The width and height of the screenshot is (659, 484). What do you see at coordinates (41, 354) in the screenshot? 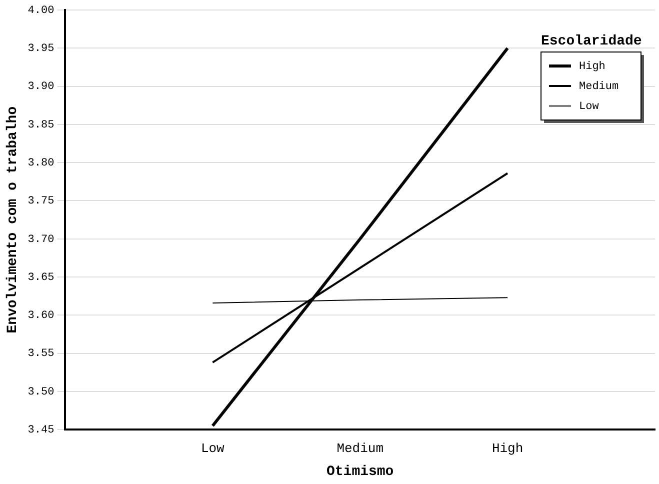
I see `y-tick-label: 3.55` at bounding box center [41, 354].